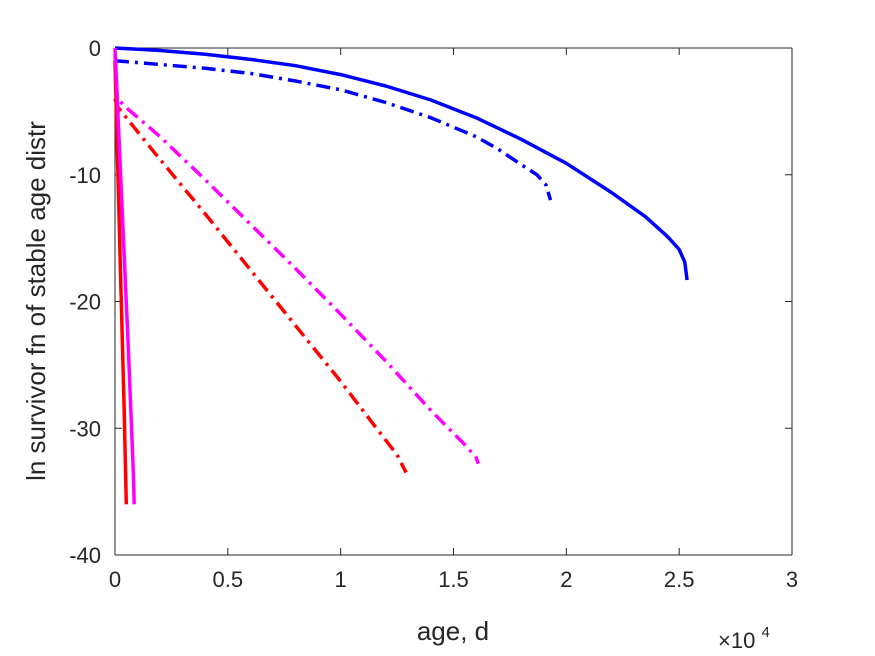 The width and height of the screenshot is (875, 656). Describe the element at coordinates (736, 640) in the screenshot. I see `x-multiplier-base: ×10` at that location.